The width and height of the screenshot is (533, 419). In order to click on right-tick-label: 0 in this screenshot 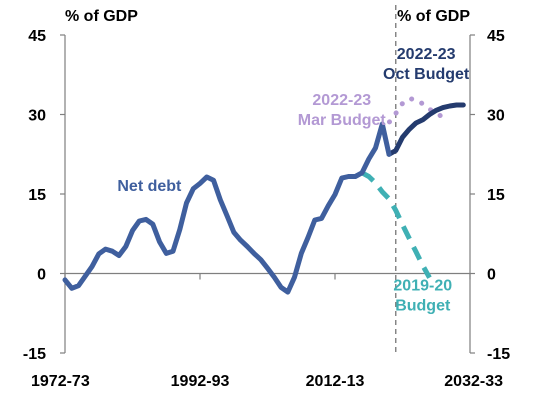, I will do `click(491, 275)`.